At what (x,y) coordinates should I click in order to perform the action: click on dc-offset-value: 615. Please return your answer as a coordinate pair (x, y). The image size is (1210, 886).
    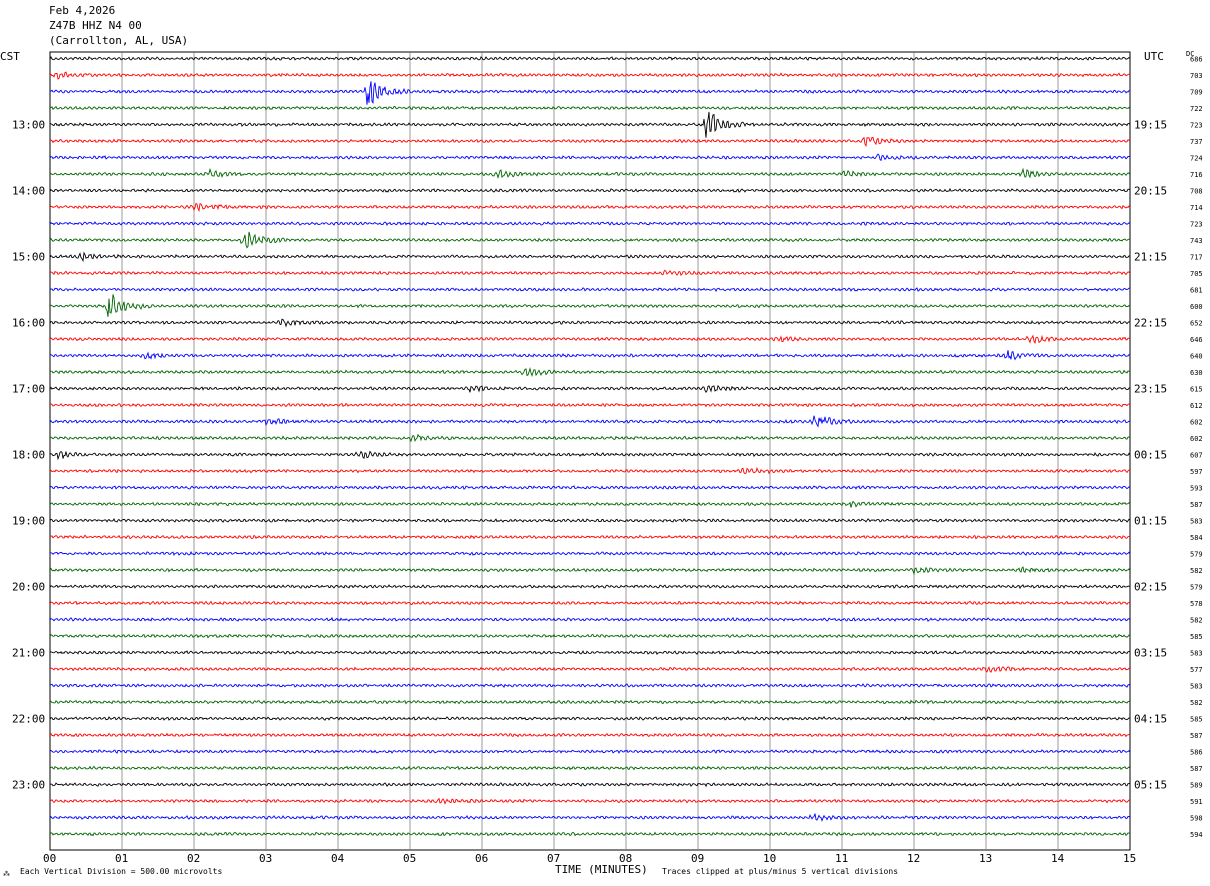
    Looking at the image, I should click on (1196, 390).